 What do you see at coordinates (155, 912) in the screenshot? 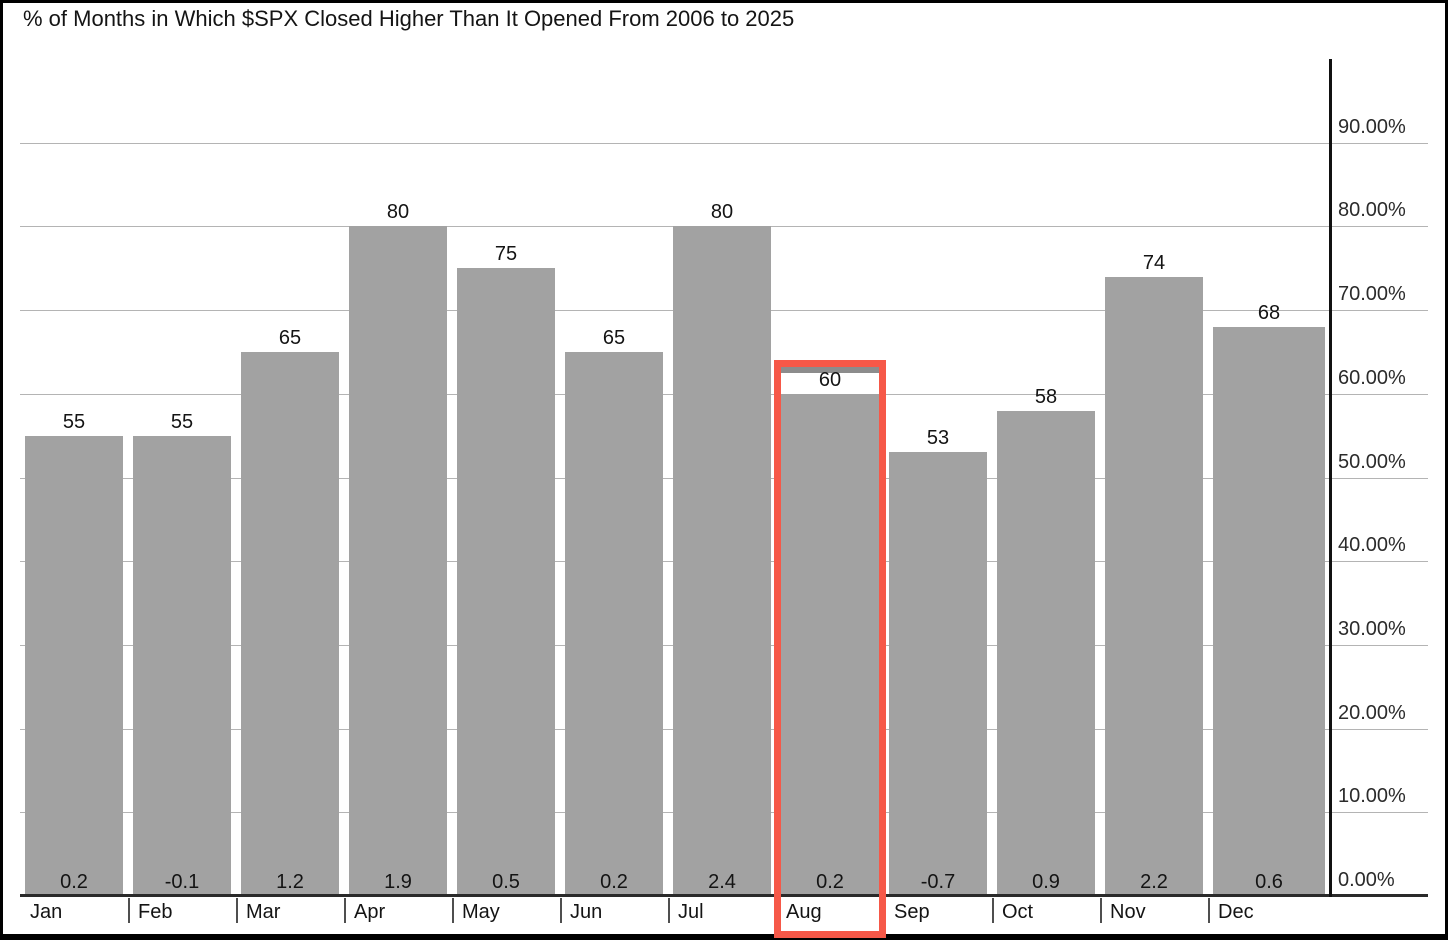
I see `x-tick-label-feb: Feb` at bounding box center [155, 912].